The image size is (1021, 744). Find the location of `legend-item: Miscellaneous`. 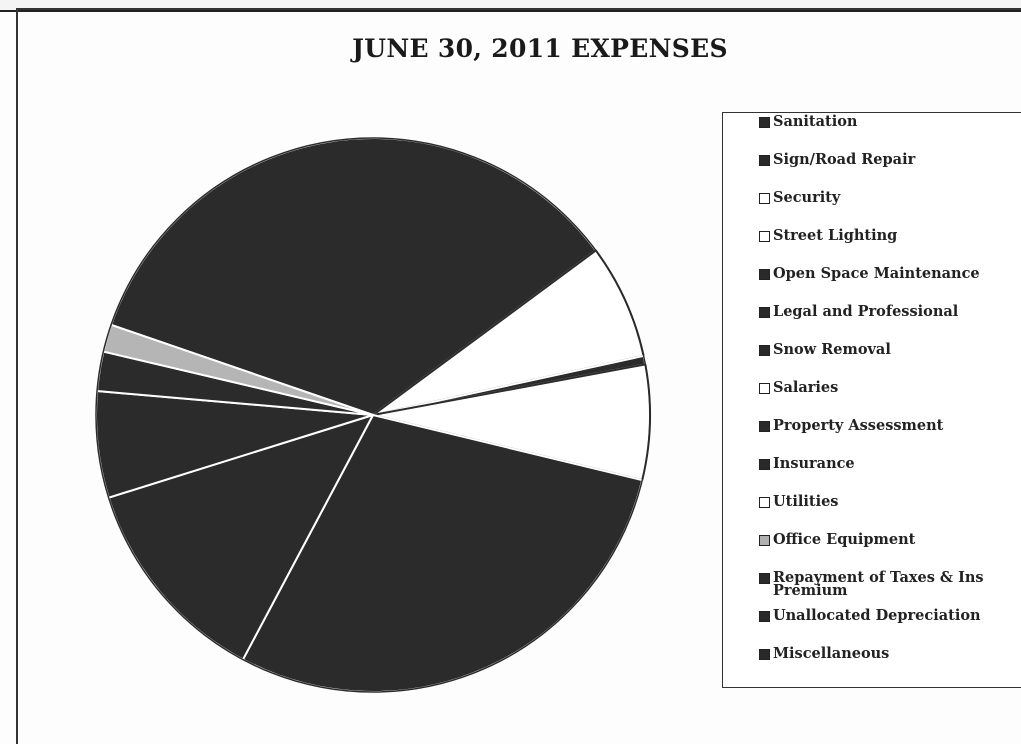

legend-item: Miscellaneous is located at coordinates (889, 653).